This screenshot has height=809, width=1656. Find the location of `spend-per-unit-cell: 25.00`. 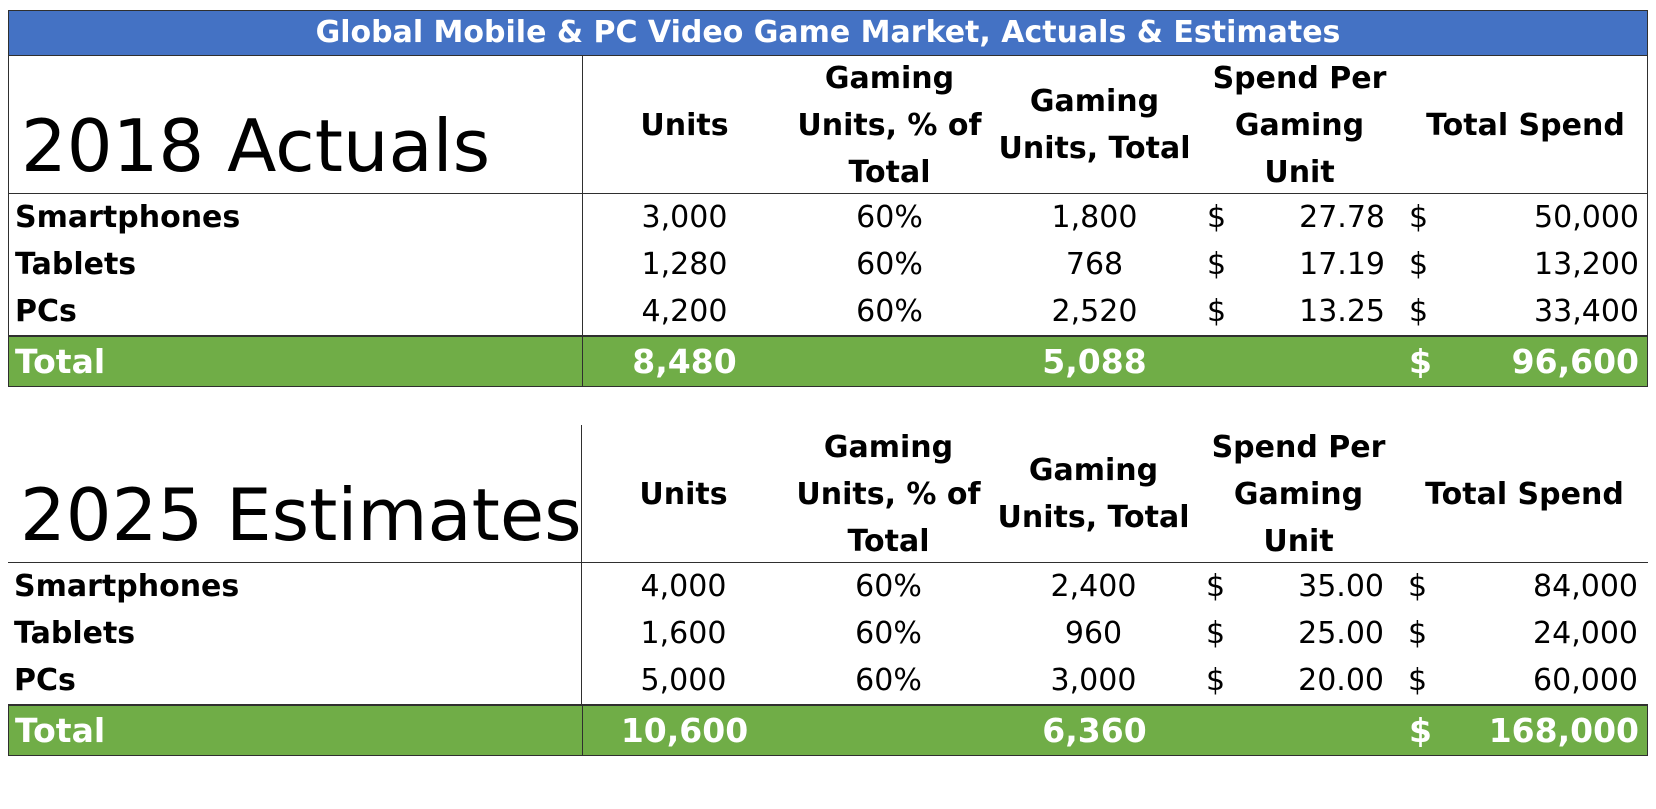

spend-per-unit-cell: 25.00 is located at coordinates (1341, 633).